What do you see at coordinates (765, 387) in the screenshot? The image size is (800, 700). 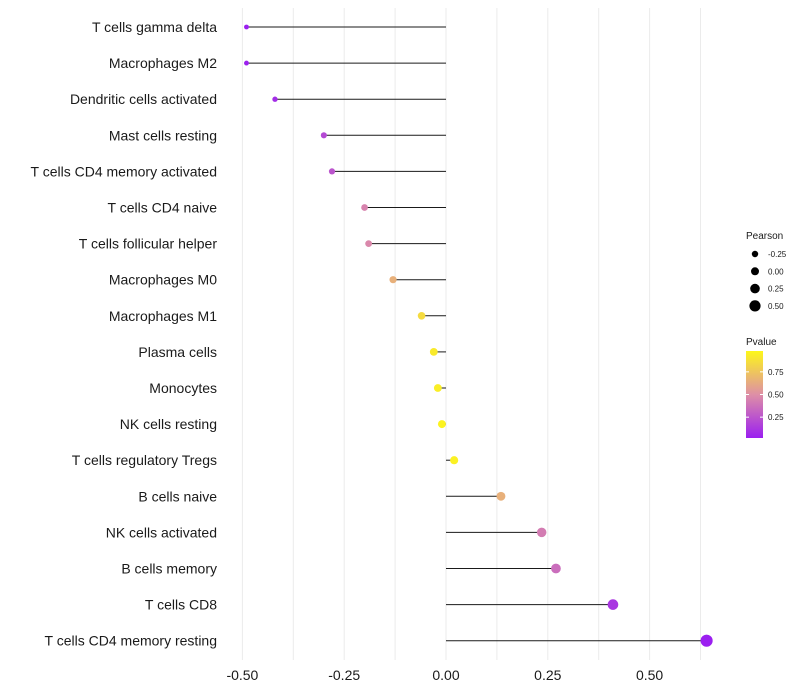 I see `legend-pvalue: Pvalue 0.25 0.50 0.75` at bounding box center [765, 387].